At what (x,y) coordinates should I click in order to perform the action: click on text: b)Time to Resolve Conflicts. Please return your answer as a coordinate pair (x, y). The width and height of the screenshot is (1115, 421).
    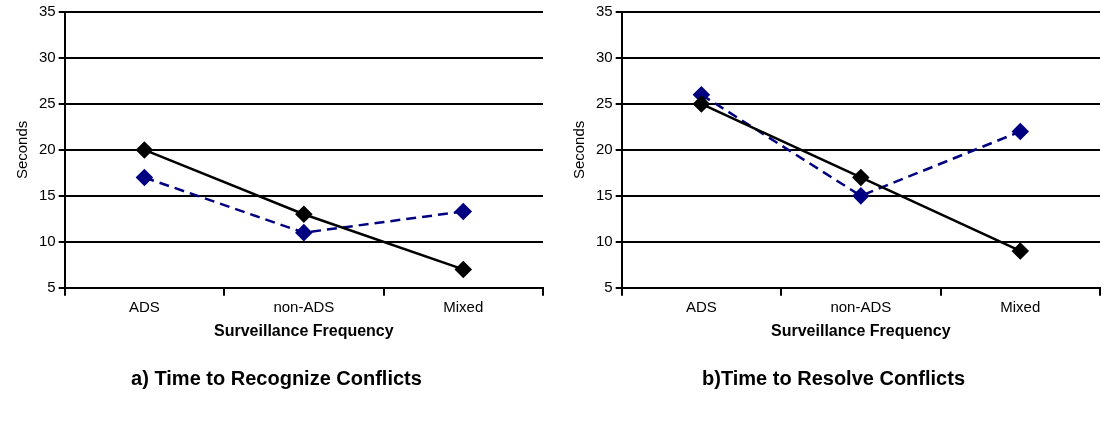
    Looking at the image, I should click on (833, 377).